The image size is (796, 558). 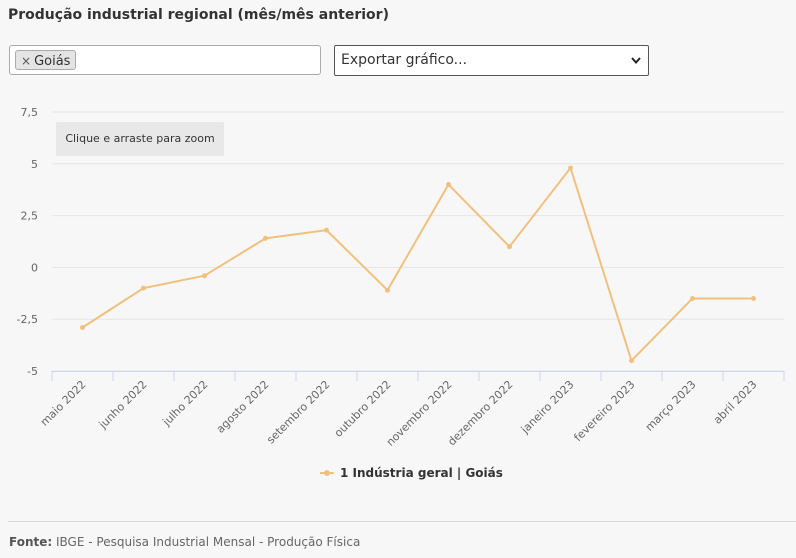 I want to click on chevron-down-icon, so click(x=636, y=66).